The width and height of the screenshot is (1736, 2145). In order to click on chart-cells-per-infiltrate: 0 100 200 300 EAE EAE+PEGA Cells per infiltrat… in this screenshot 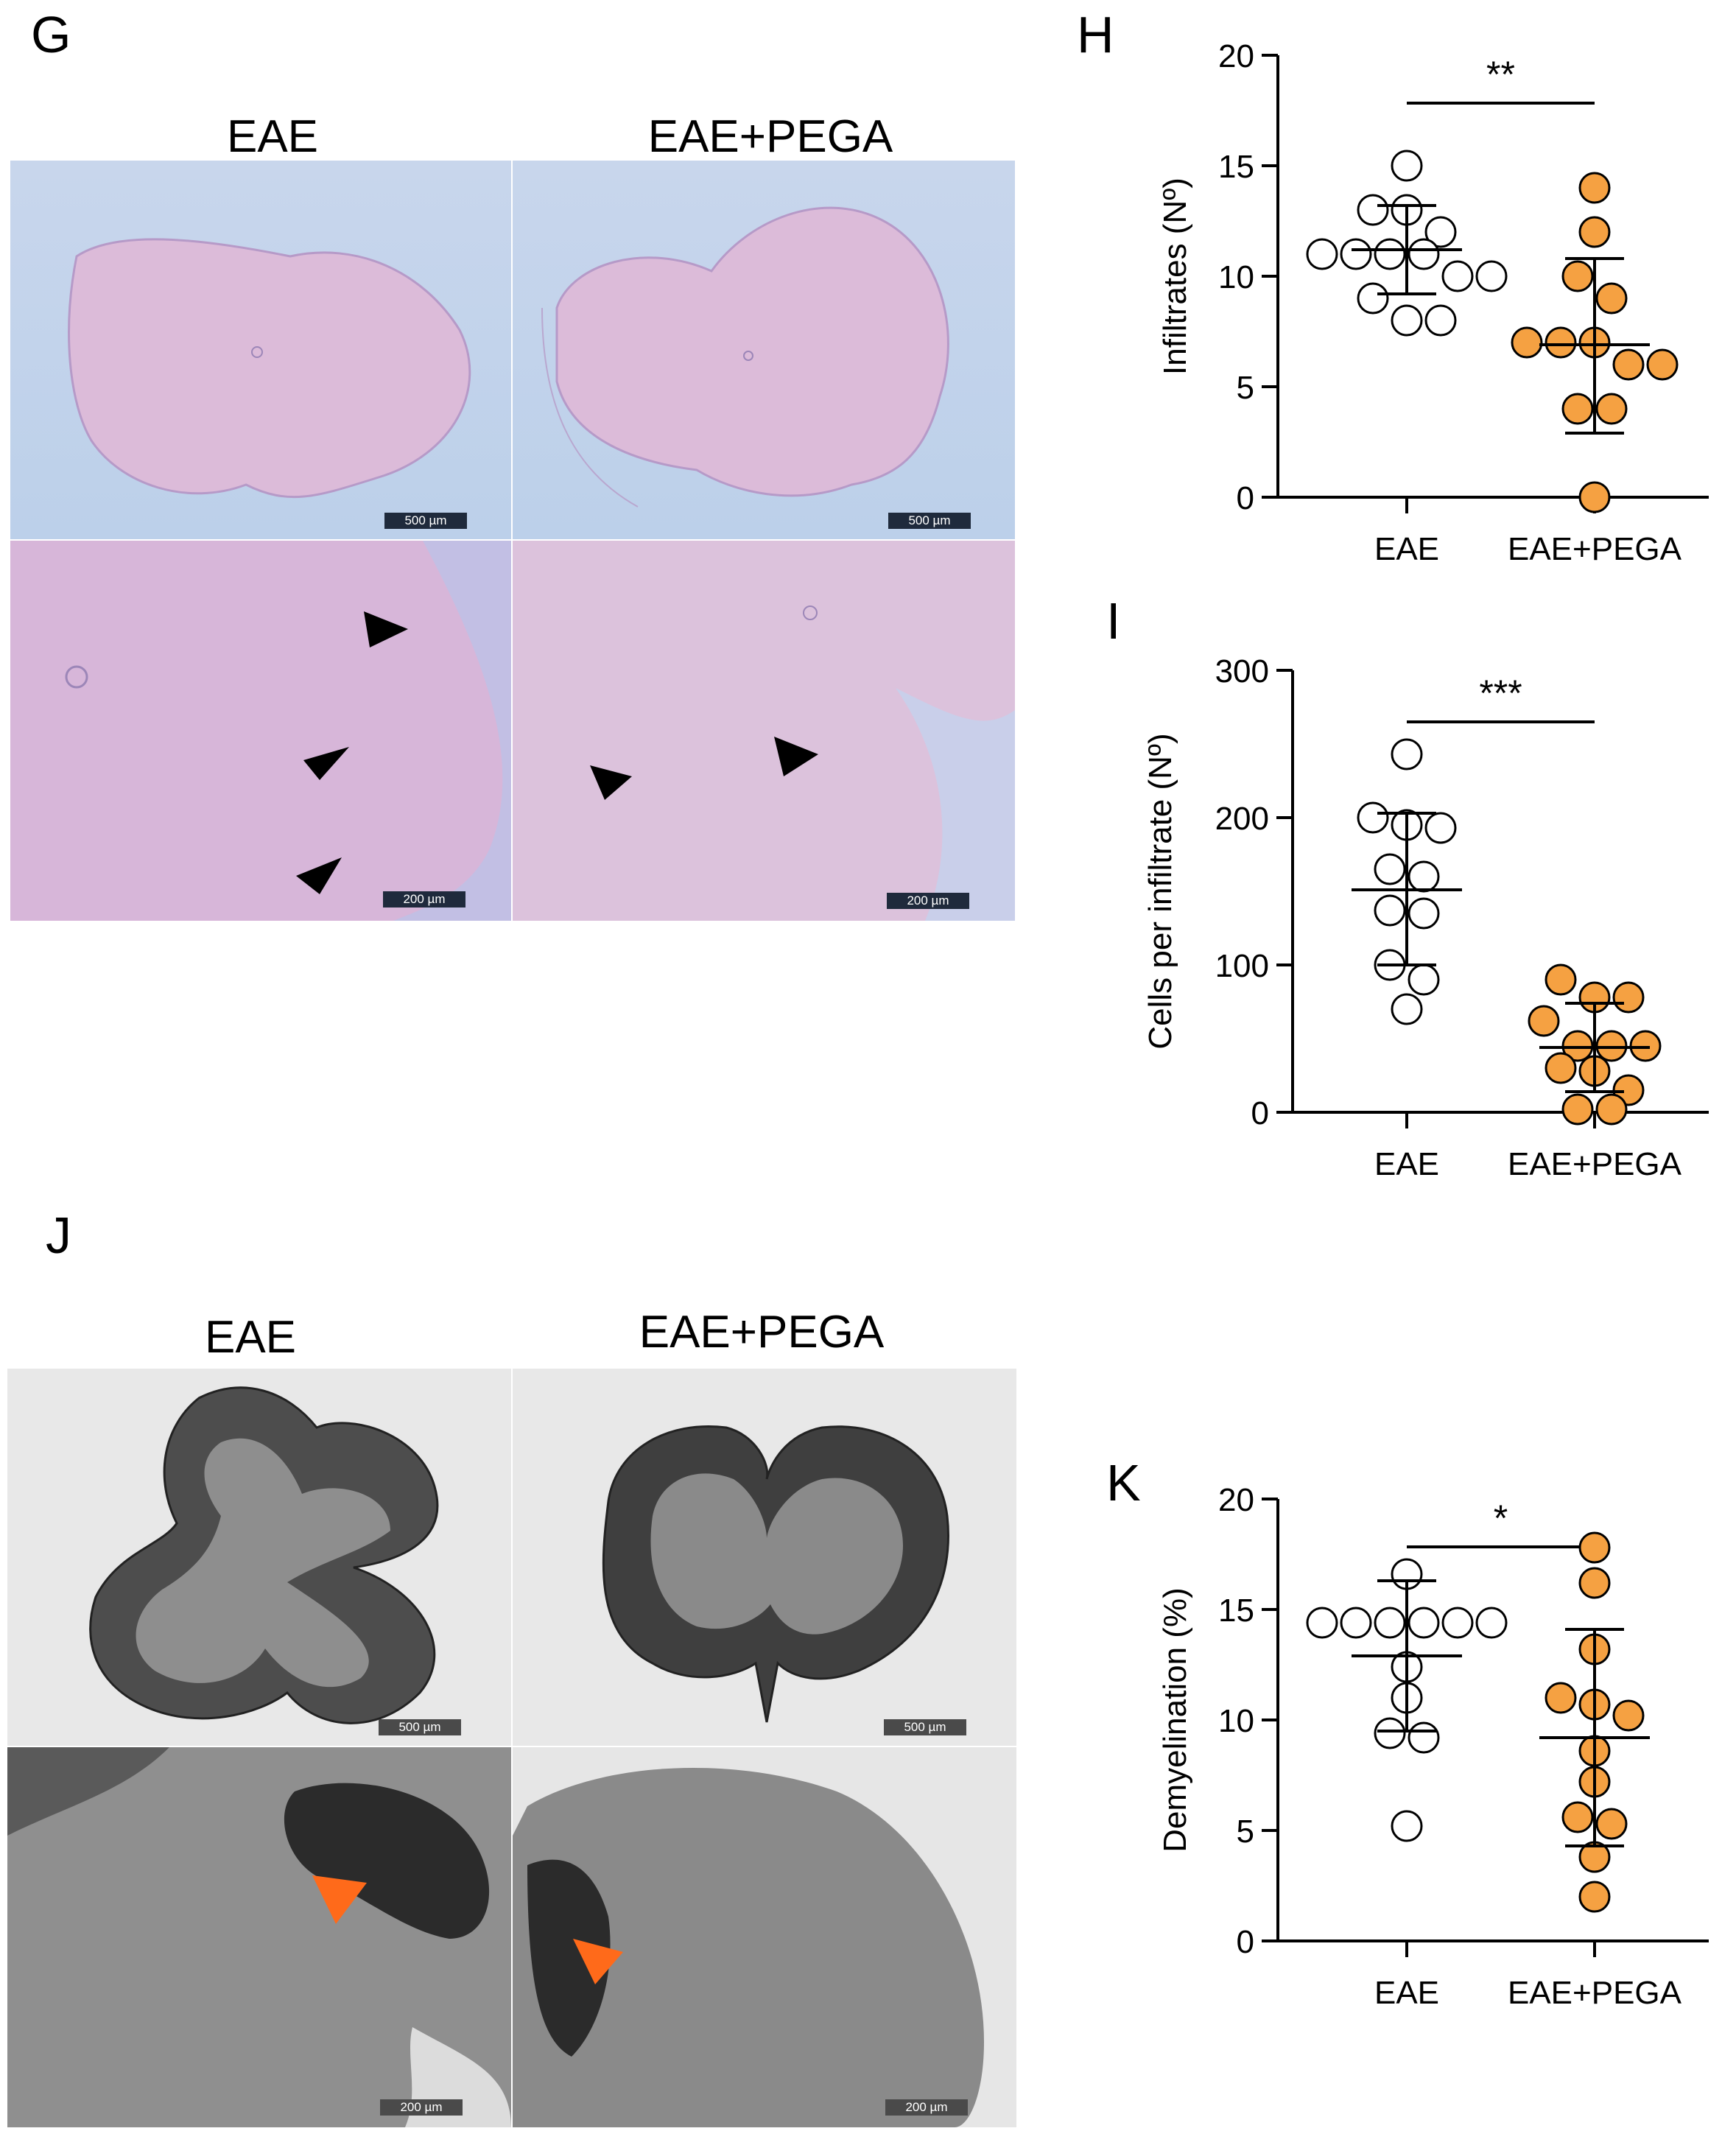, I will do `click(1425, 918)`.